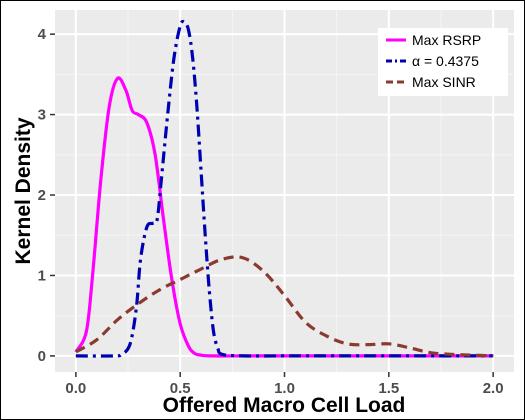 This screenshot has width=525, height=420. Describe the element at coordinates (42, 115) in the screenshot. I see `y-tick-label: 3` at that location.